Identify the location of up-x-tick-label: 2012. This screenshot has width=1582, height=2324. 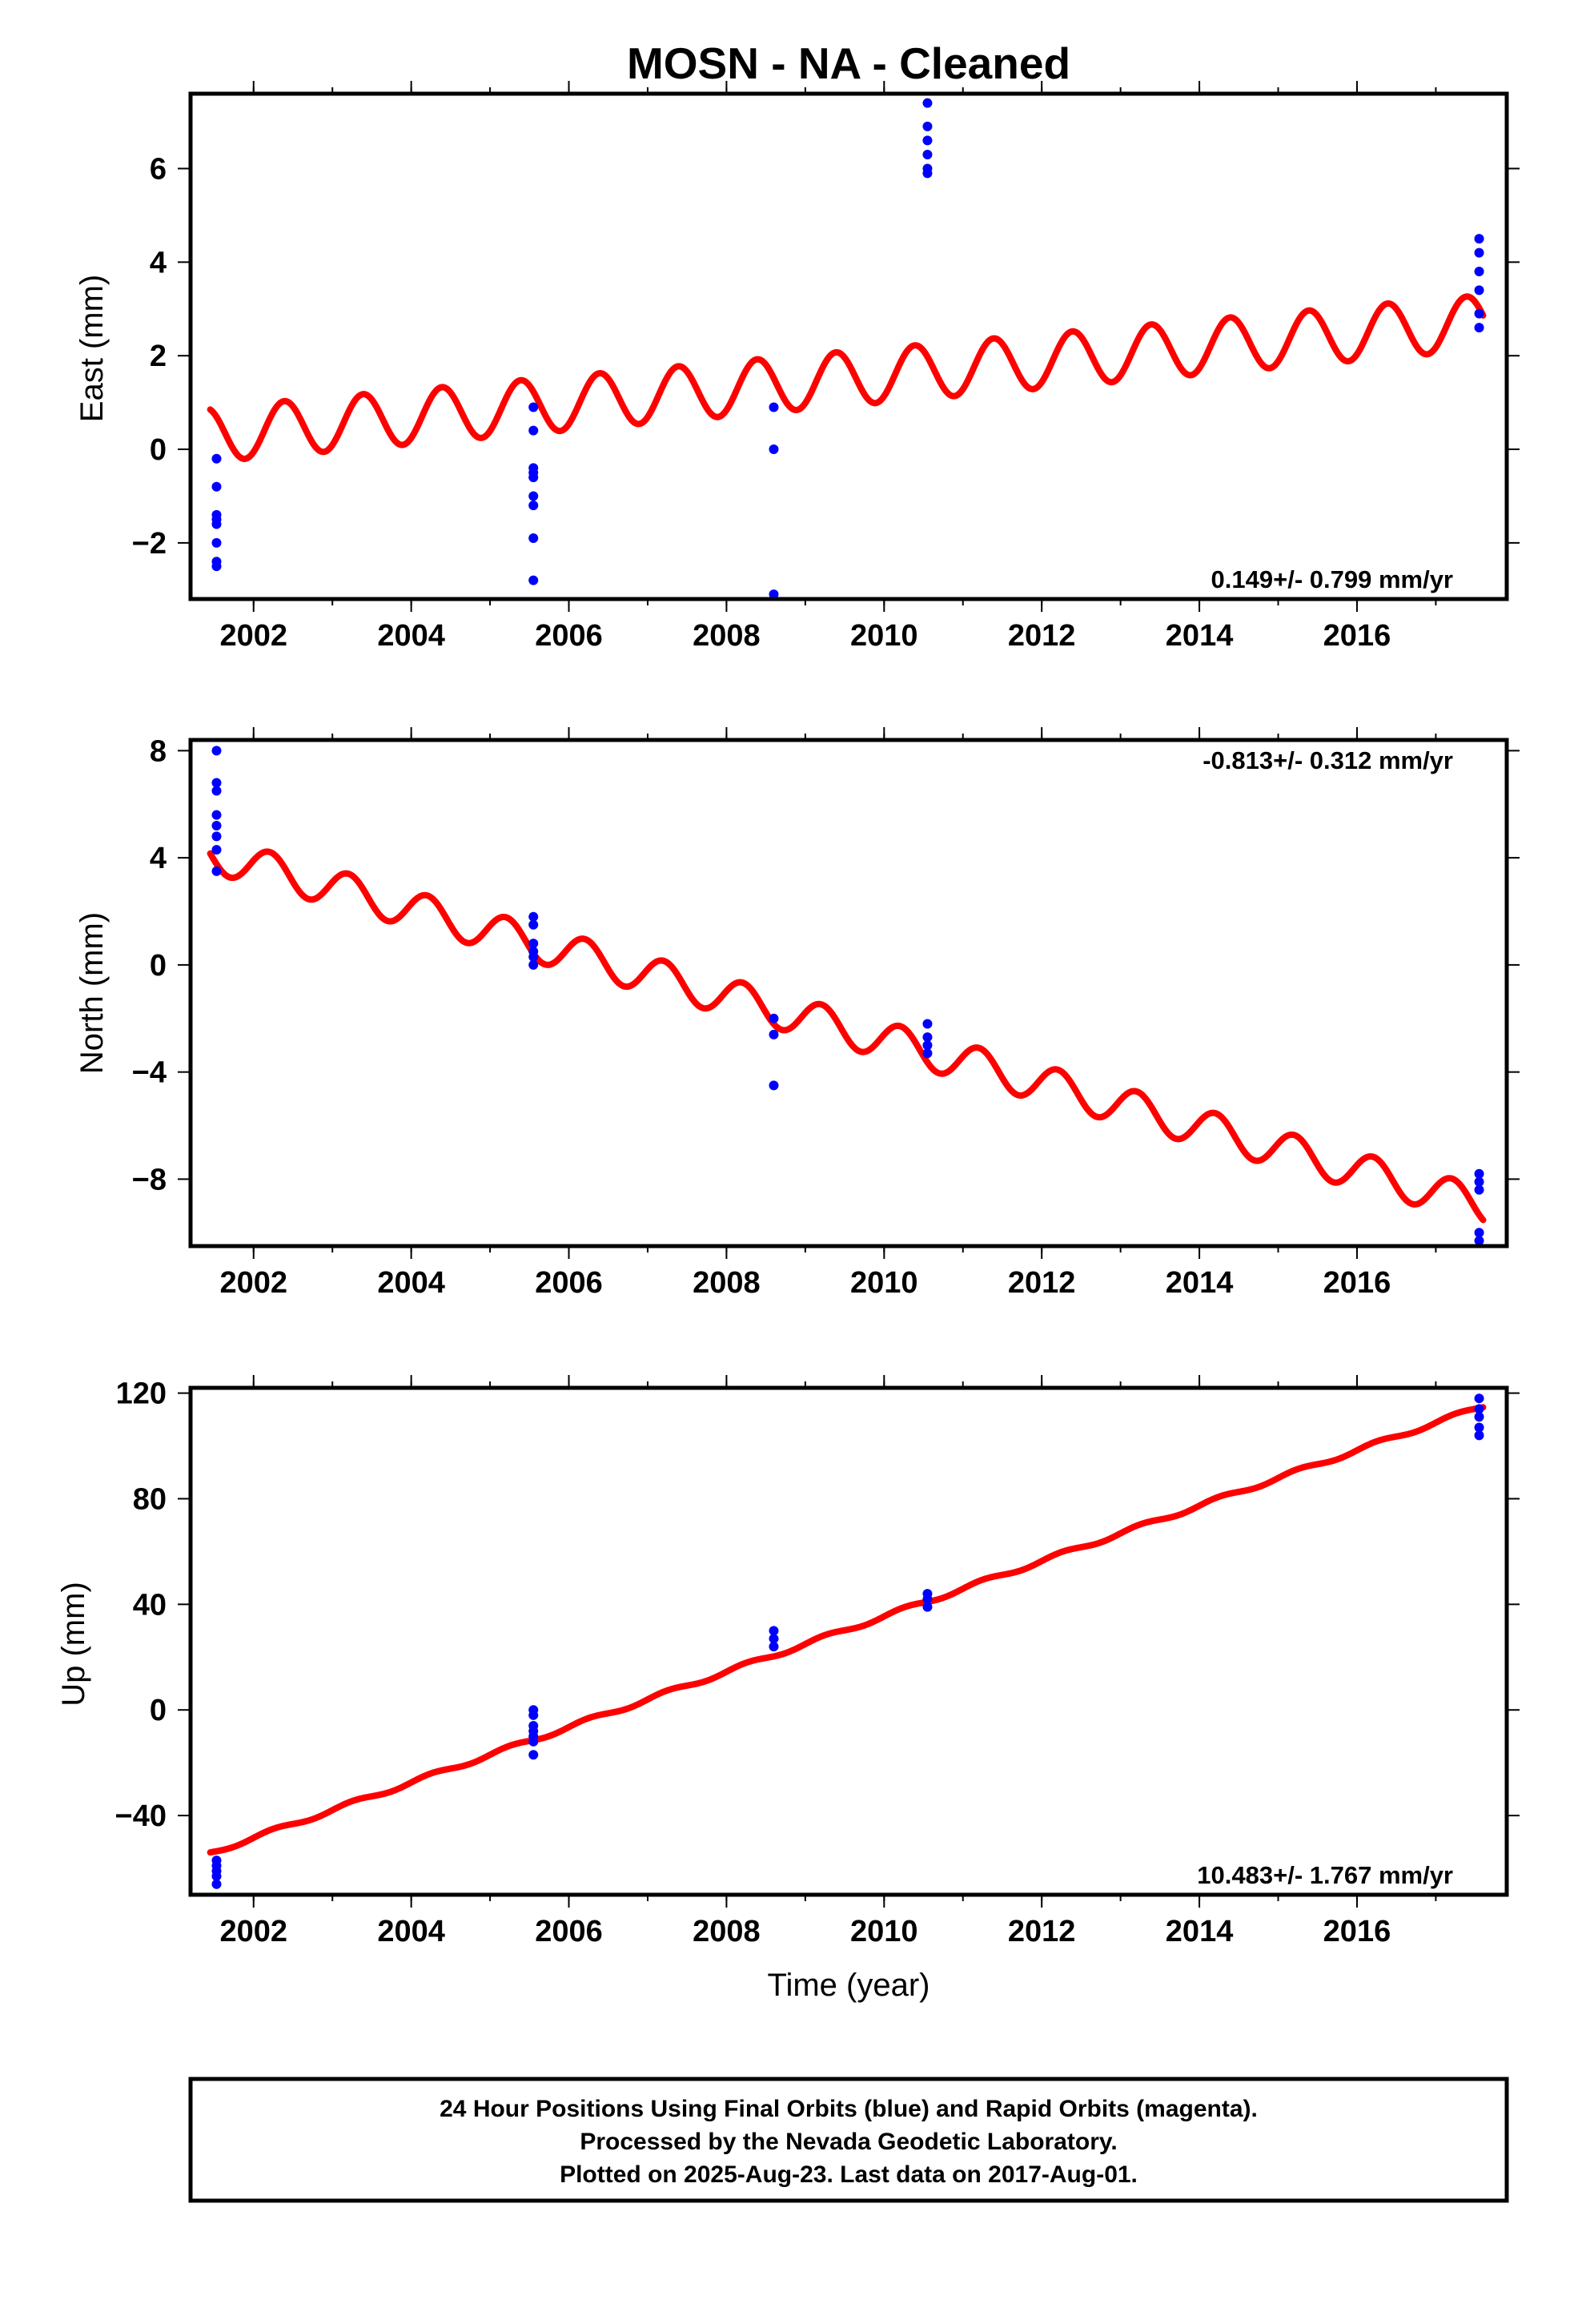
(1042, 1931).